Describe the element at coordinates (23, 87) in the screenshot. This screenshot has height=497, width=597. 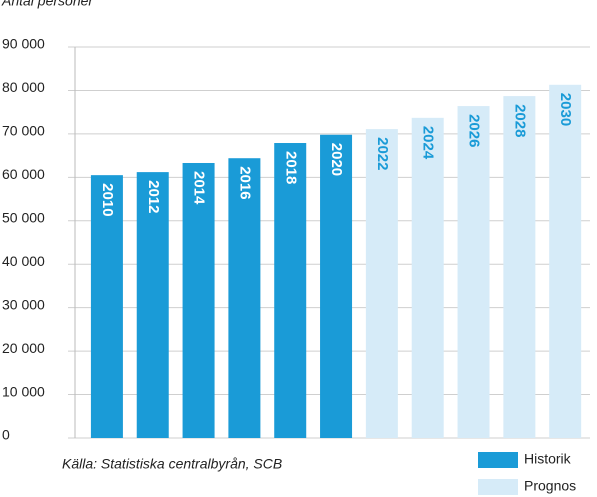
I see `y-tick-label: 80 000` at that location.